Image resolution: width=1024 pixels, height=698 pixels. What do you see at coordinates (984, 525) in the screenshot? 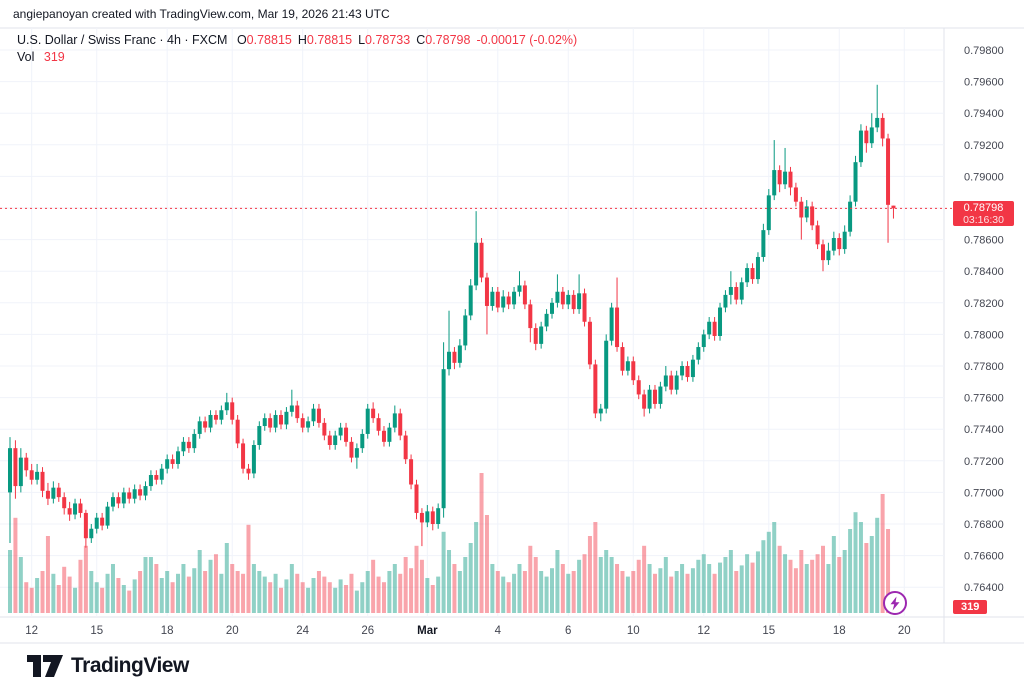
I see `price-axis-label: 0.76800` at bounding box center [984, 525].